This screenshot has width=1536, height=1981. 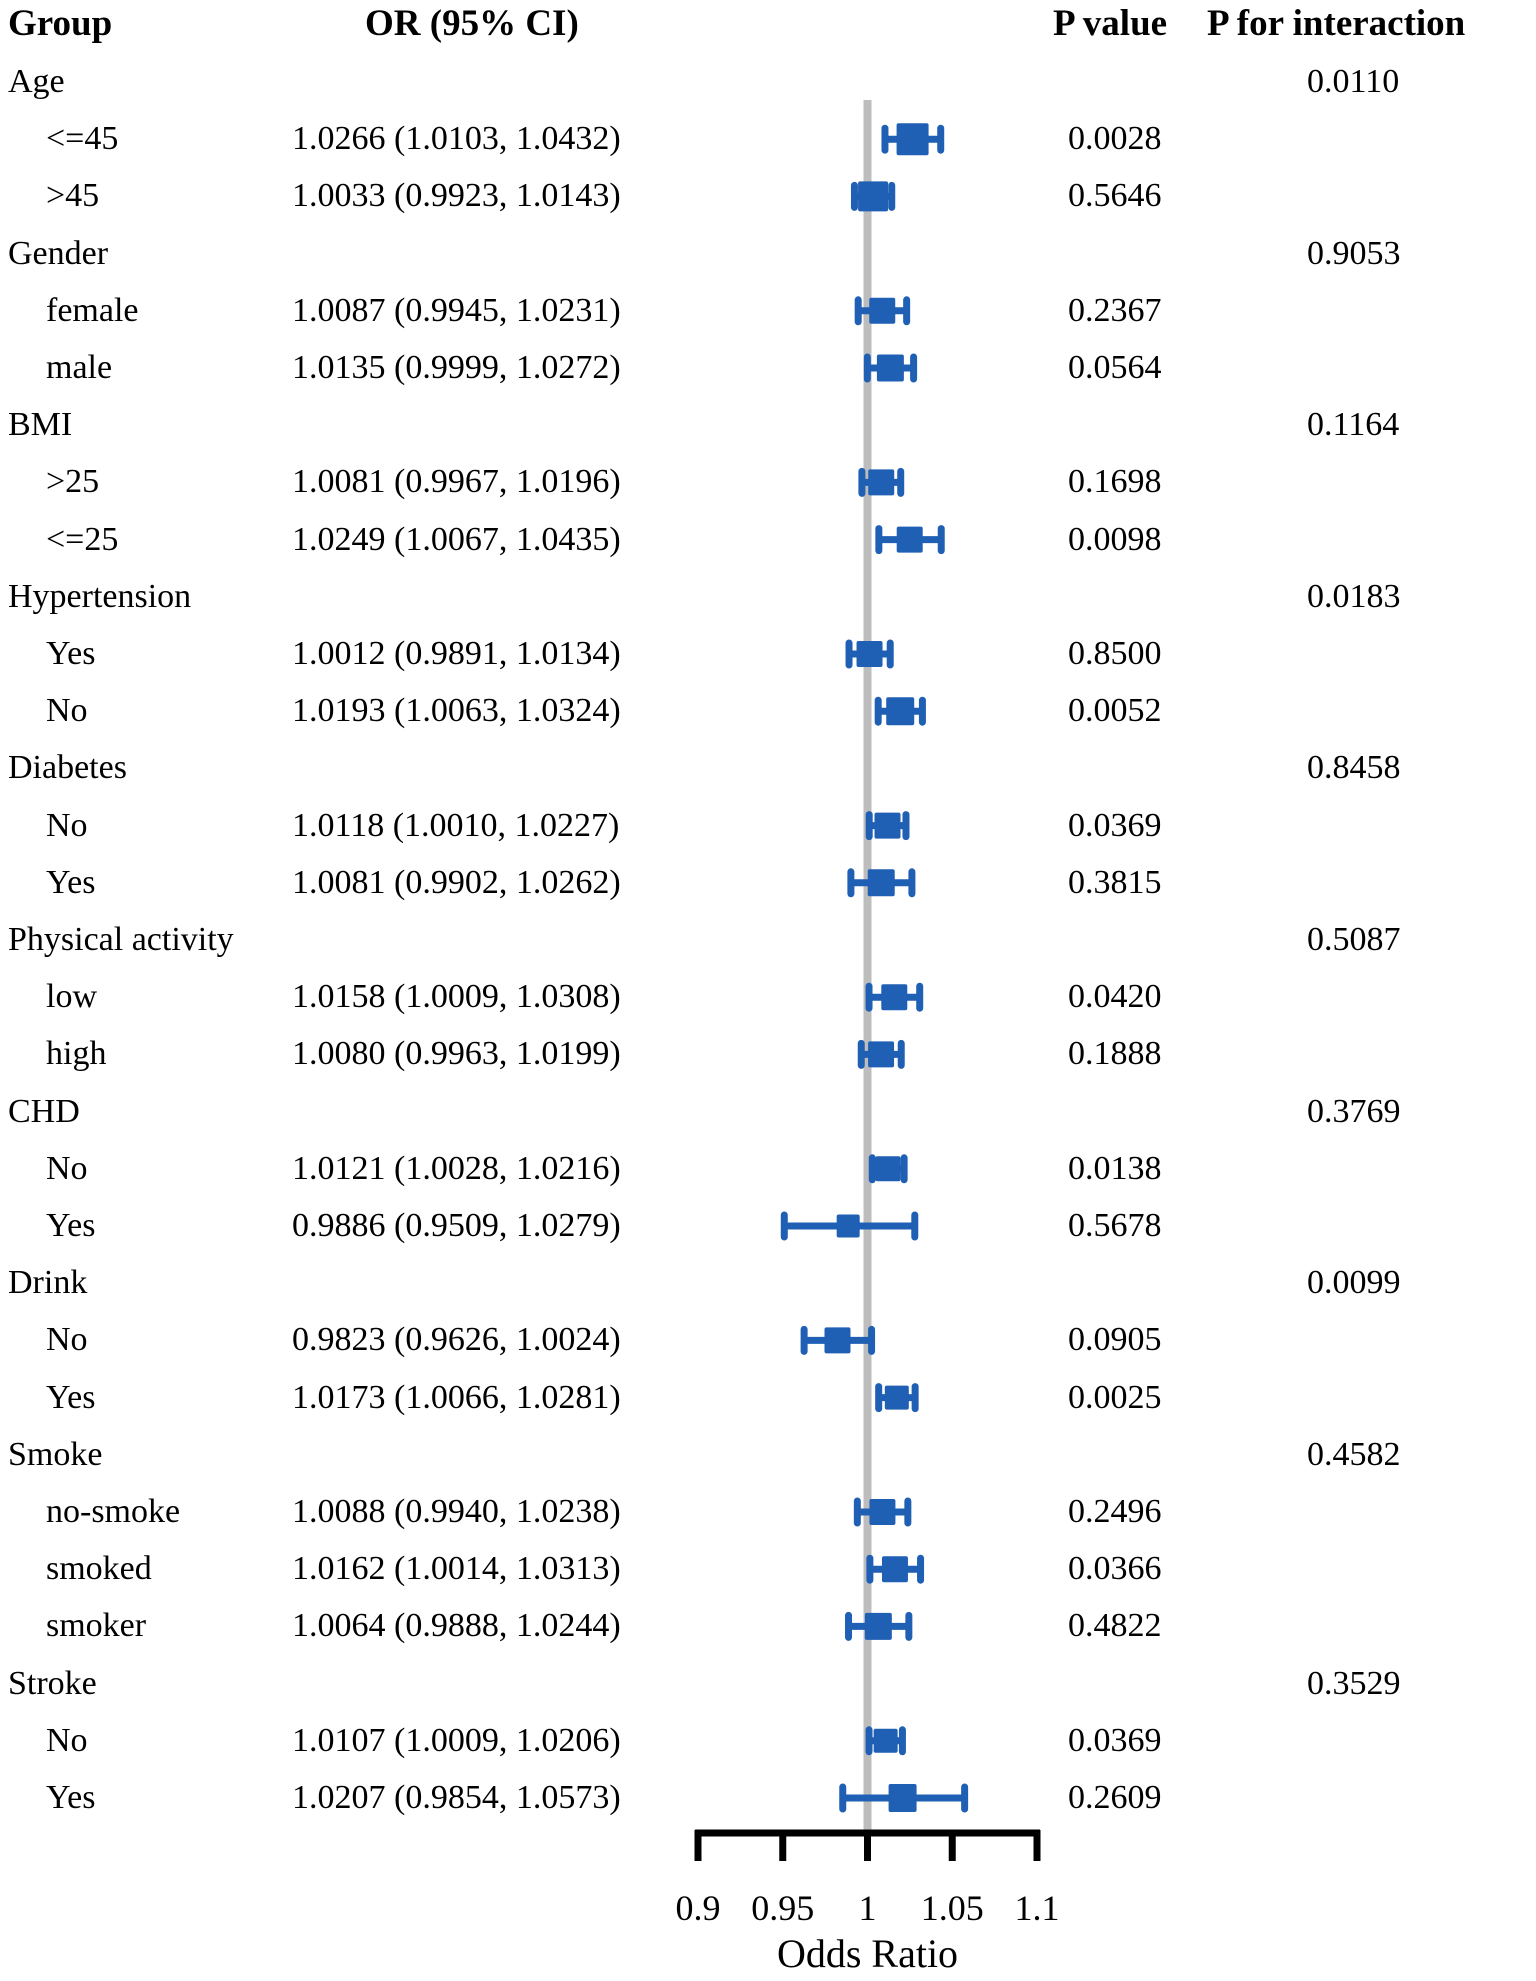 I want to click on group-label: Stroke, so click(x=52, y=1683).